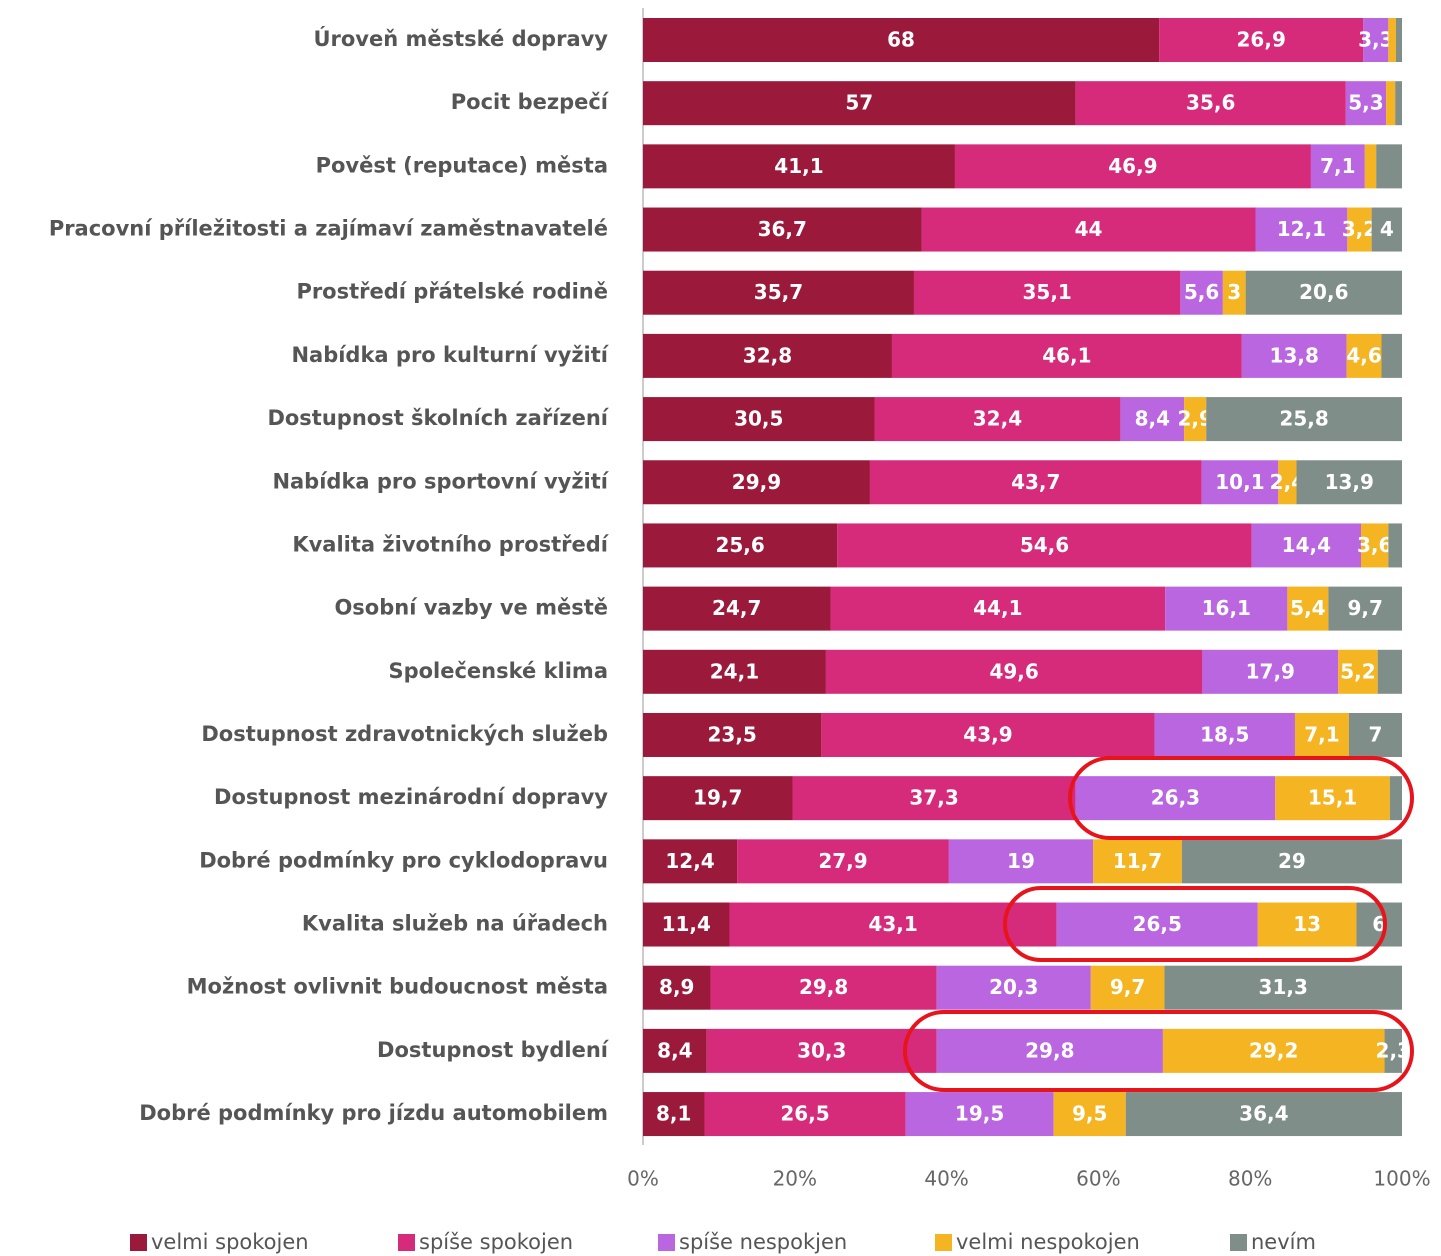  I want to click on value-label: 2,3, so click(1393, 1050).